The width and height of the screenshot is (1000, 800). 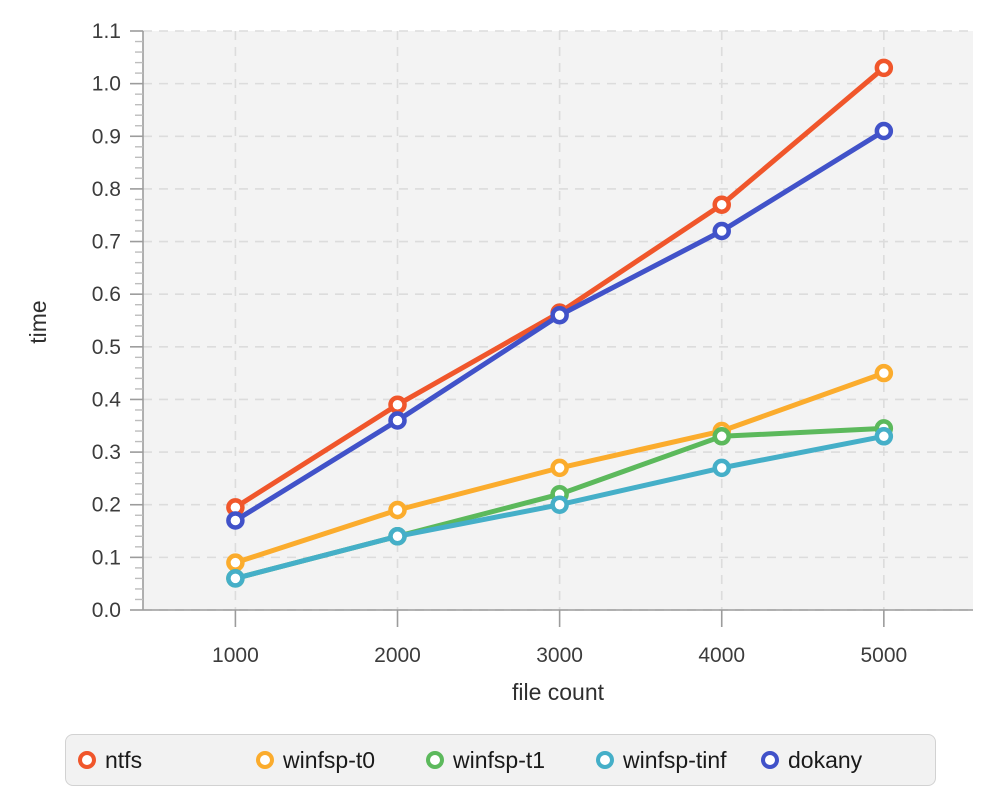 I want to click on y-tick-label: 0.4, so click(x=107, y=399).